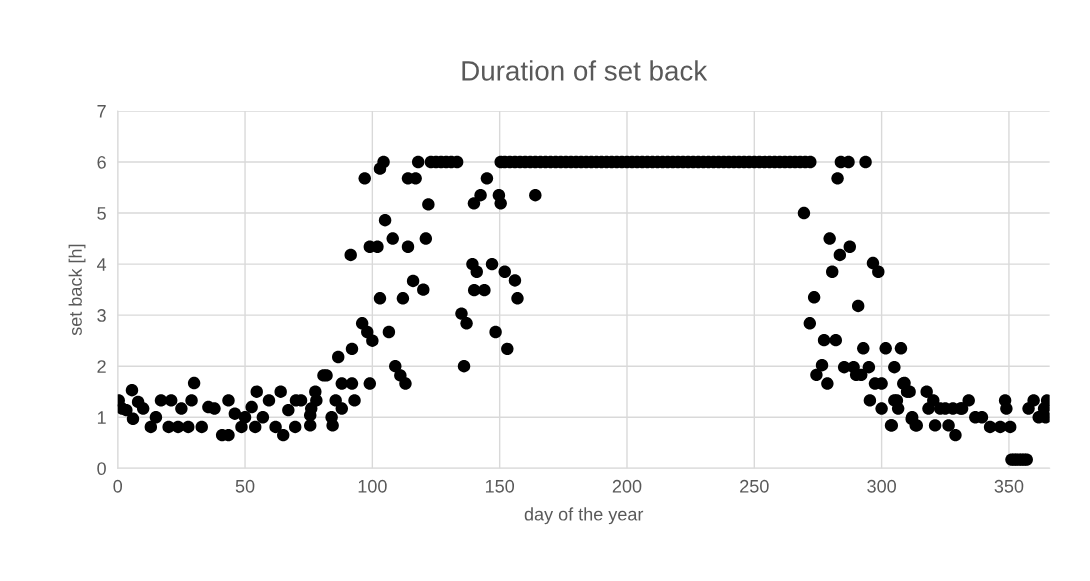 The image size is (1090, 581). I want to click on x-tick-label: 250, so click(754, 486).